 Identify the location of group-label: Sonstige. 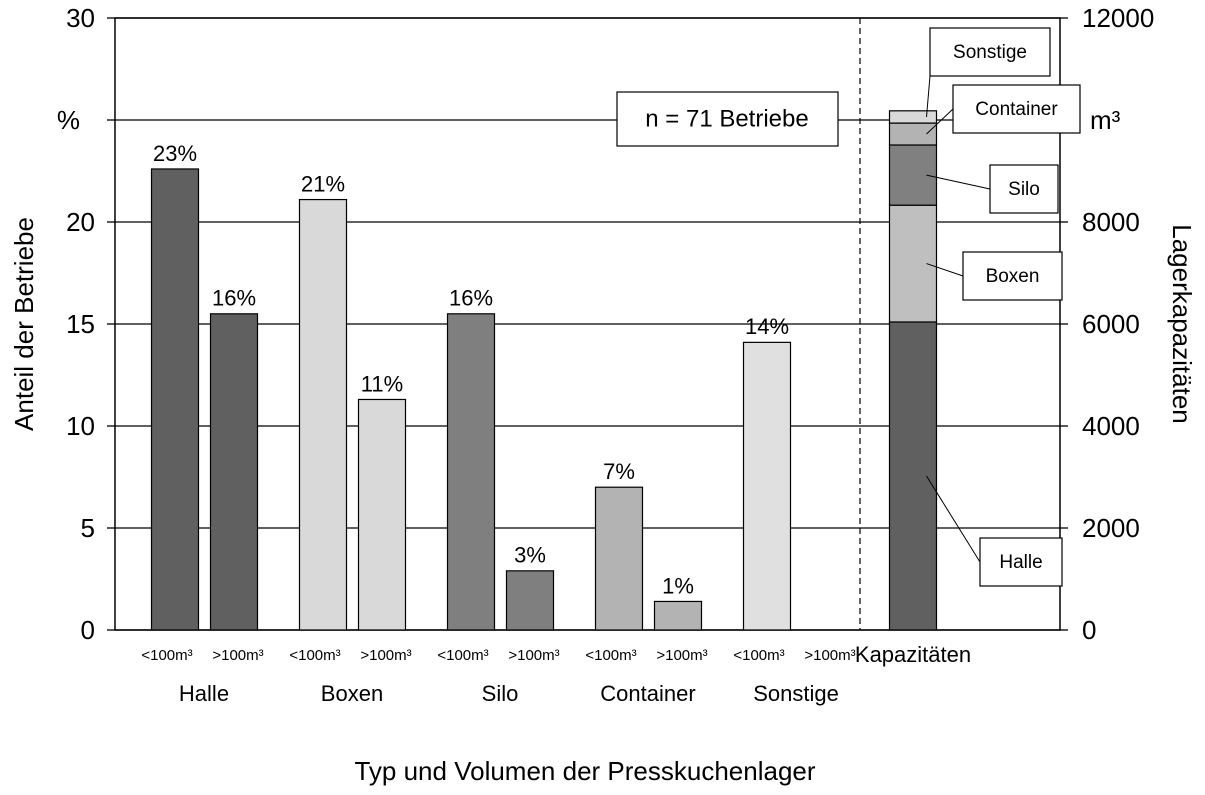
(796, 693).